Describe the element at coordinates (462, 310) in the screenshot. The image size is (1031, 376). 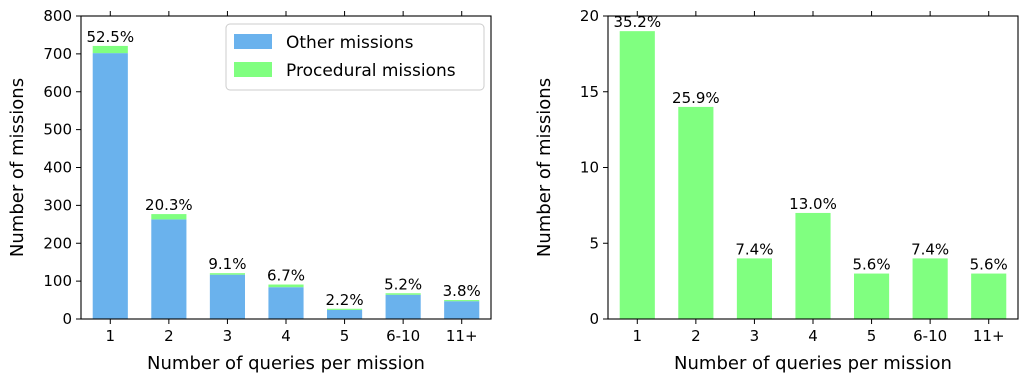
I see `bar-other-missions-11+` at that location.